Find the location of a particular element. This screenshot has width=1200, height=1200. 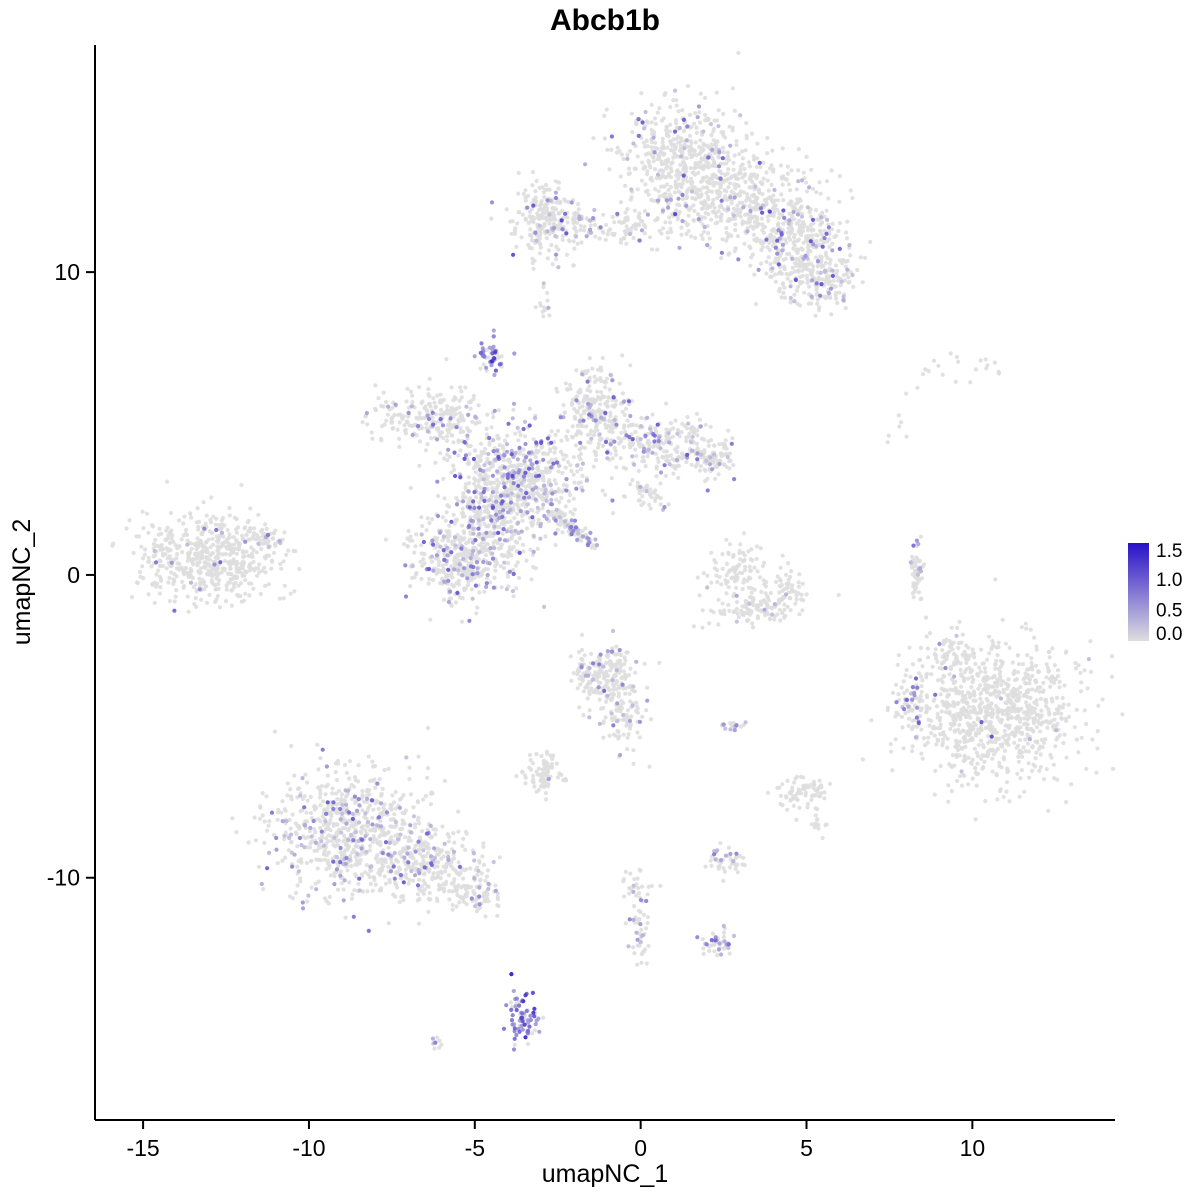

expression-legend: 1.5 1.0 0.5 0.0 is located at coordinates (1155, 593).